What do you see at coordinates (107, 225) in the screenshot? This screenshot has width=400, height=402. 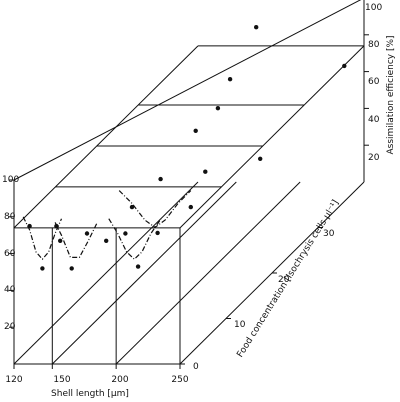 I see `fitted-curves` at bounding box center [107, 225].